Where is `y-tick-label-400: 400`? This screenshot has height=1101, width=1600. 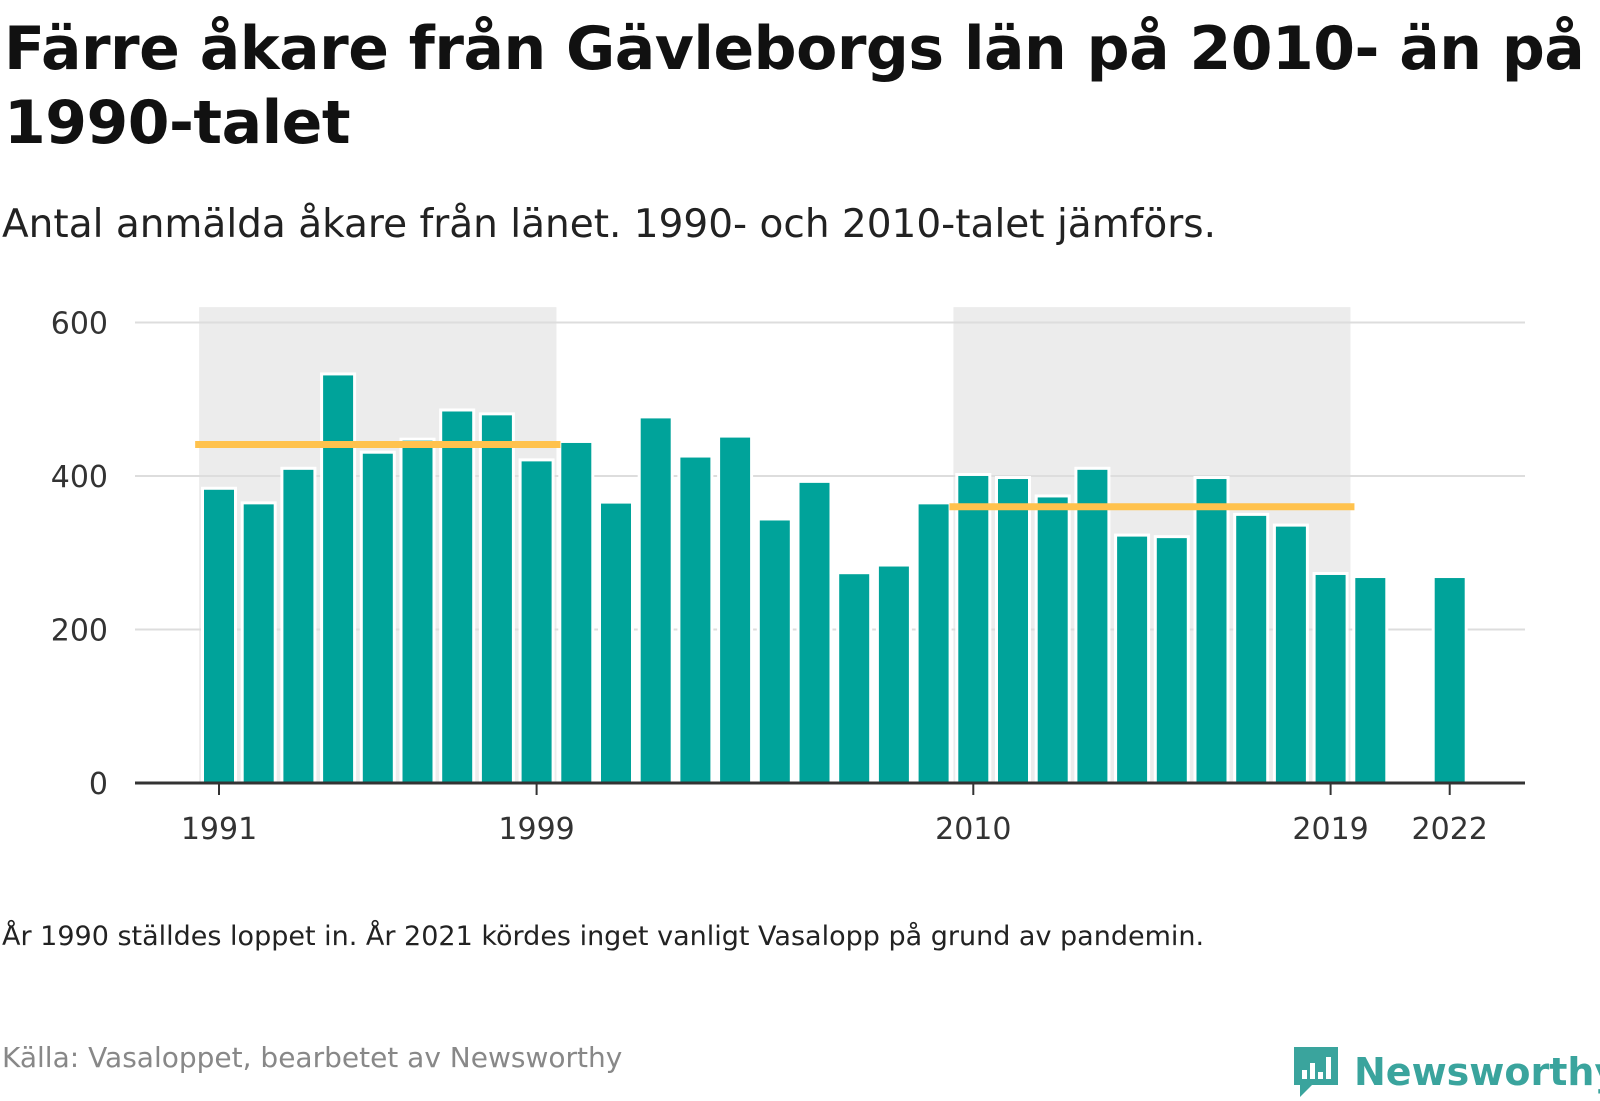 y-tick-label-400: 400 is located at coordinates (79, 477).